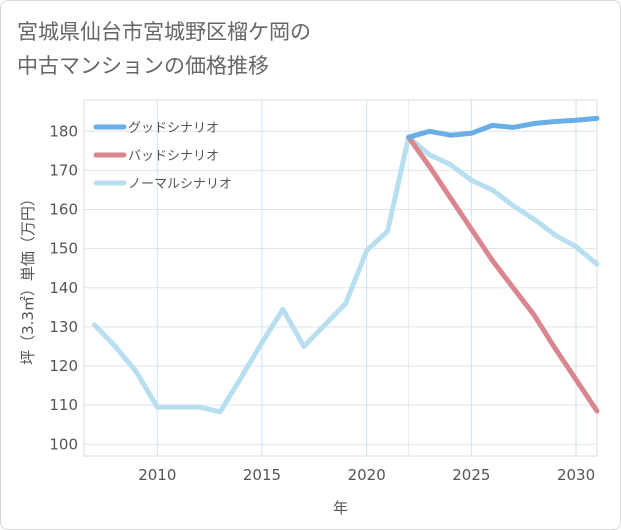  I want to click on chart-title-line-1: 宮城県仙台市宮城野区榴ケ岡の, so click(164, 32).